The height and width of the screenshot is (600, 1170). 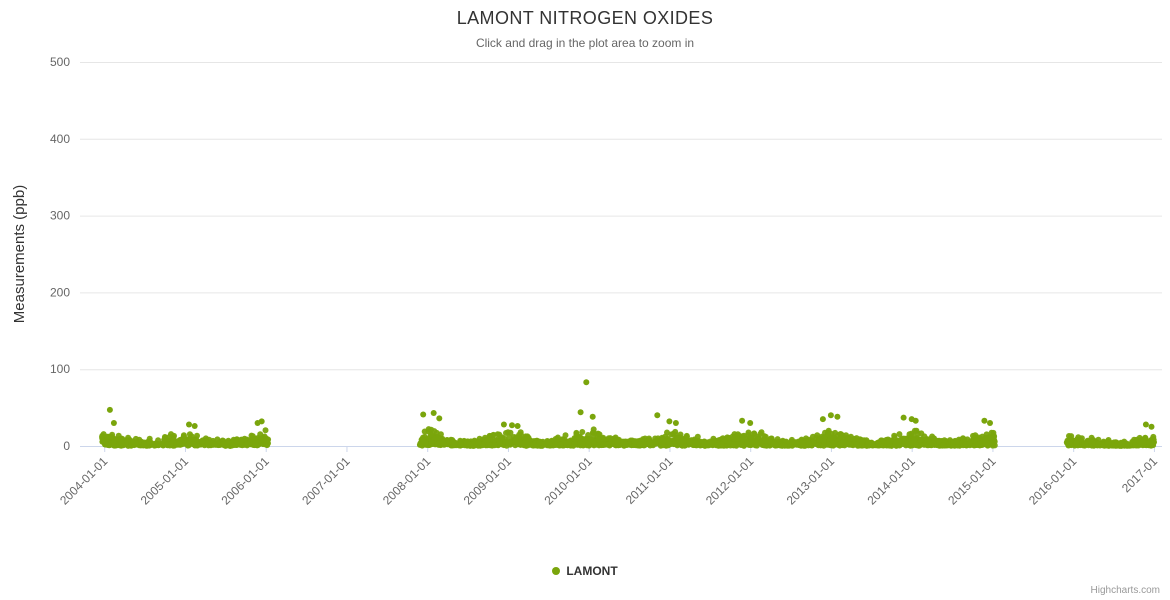 I want to click on legend-label: LAMONT, so click(x=592, y=571).